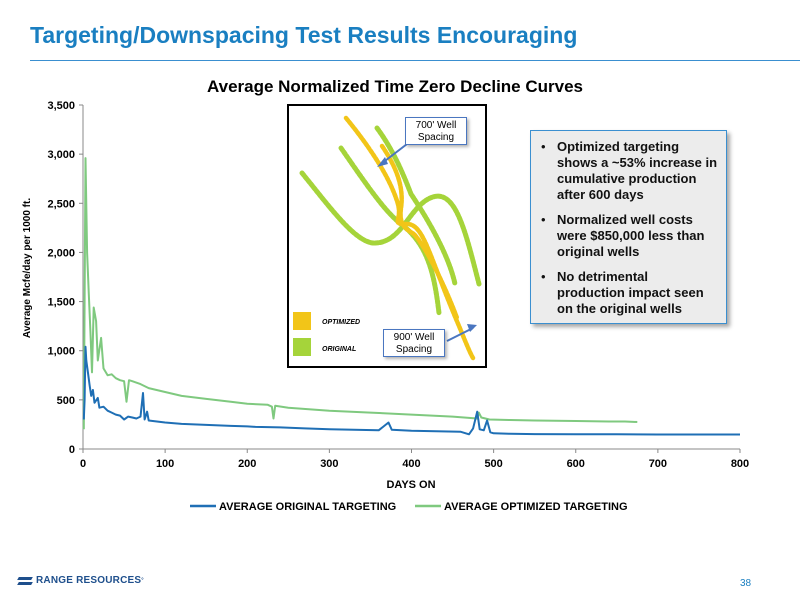  Describe the element at coordinates (460, 334) in the screenshot. I see `callout-900-pointer` at that location.